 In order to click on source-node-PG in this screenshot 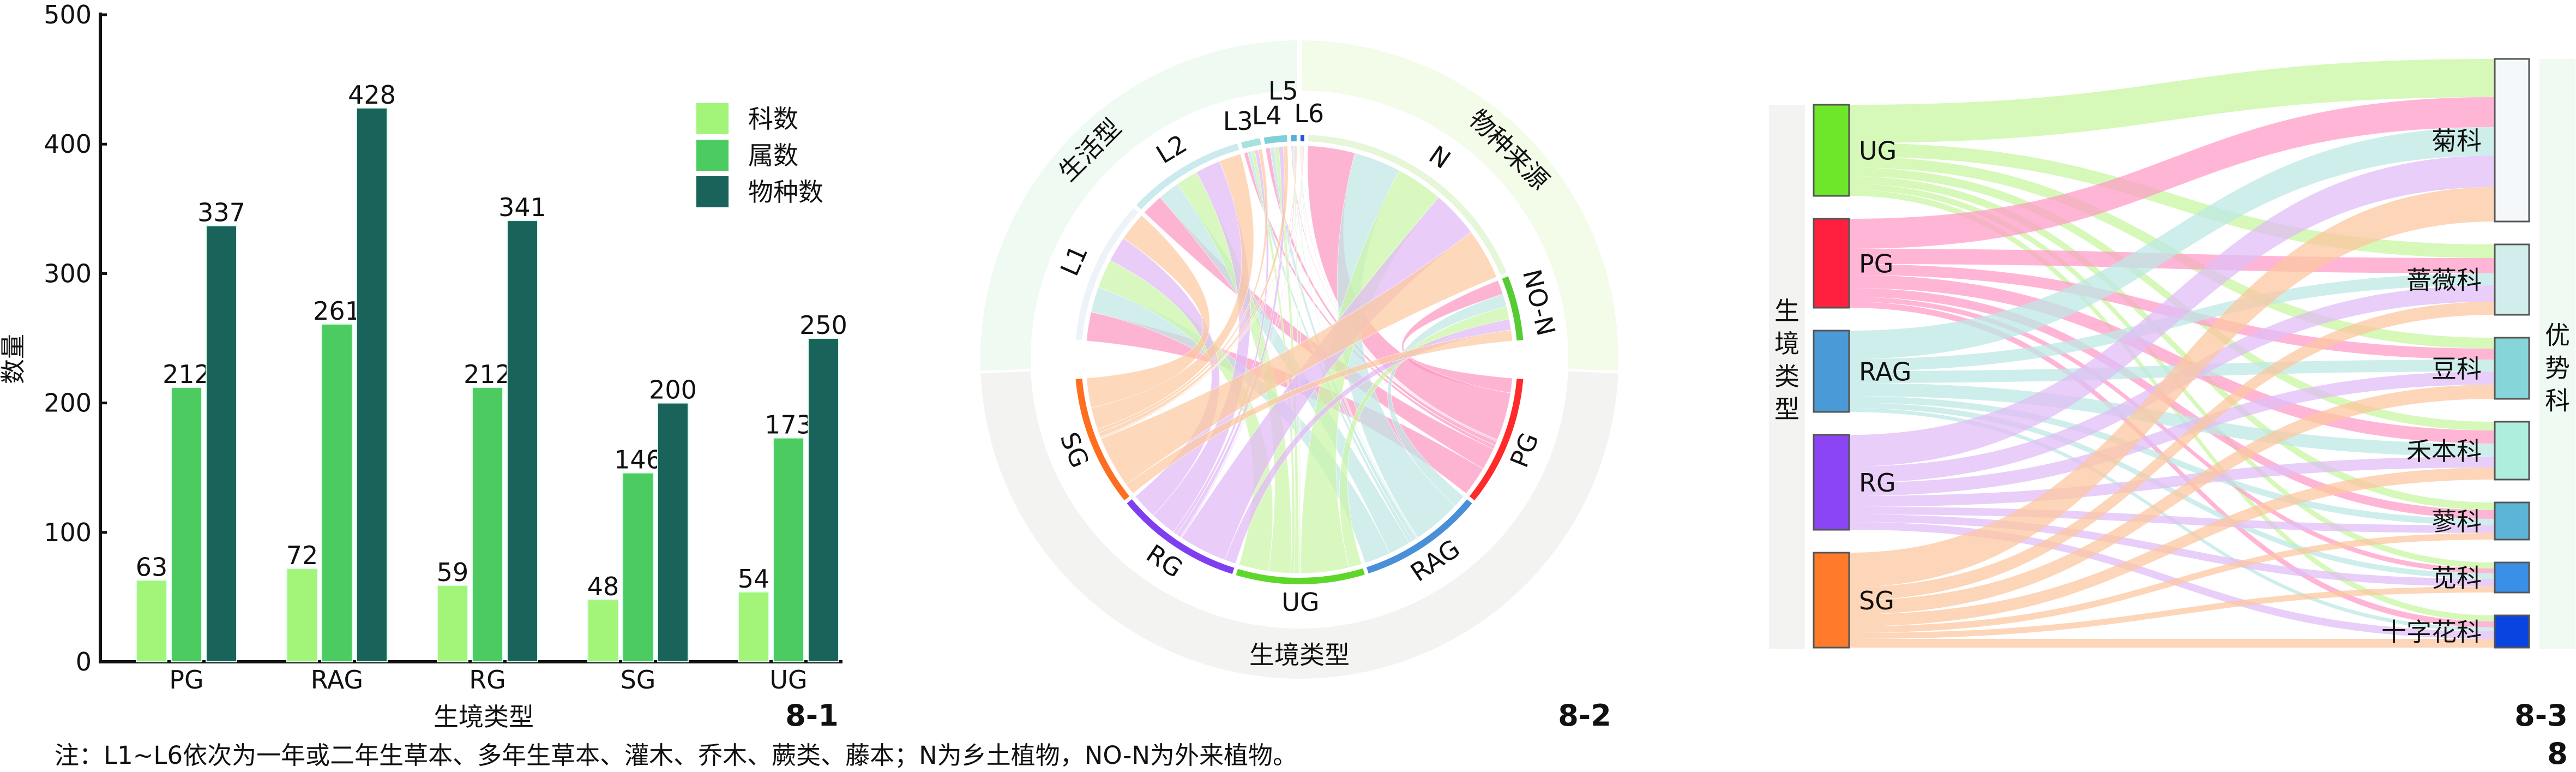, I will do `click(1831, 263)`.